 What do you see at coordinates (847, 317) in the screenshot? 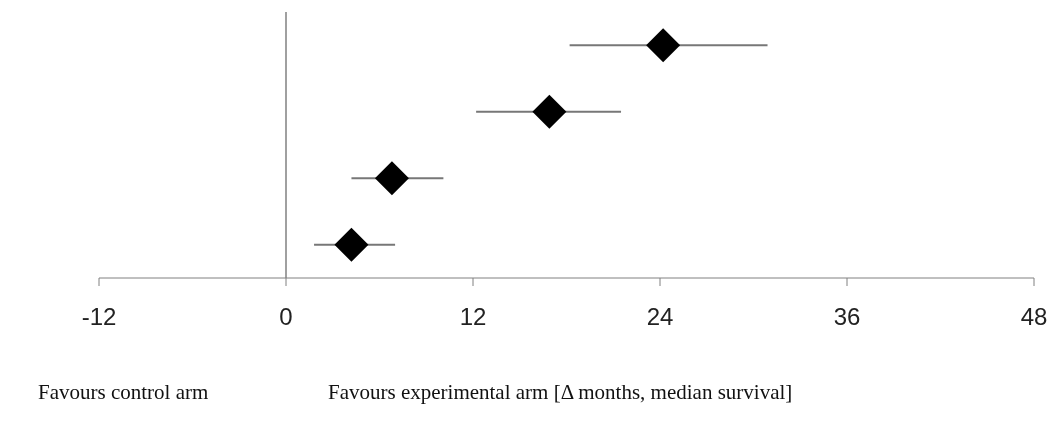
I see `x-tick-label: 36` at bounding box center [847, 317].